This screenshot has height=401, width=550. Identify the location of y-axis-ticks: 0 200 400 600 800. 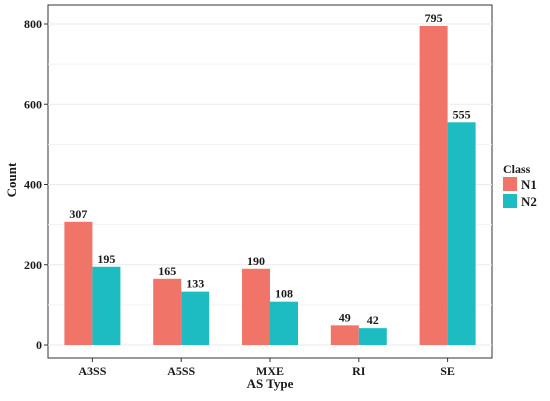
(36, 184).